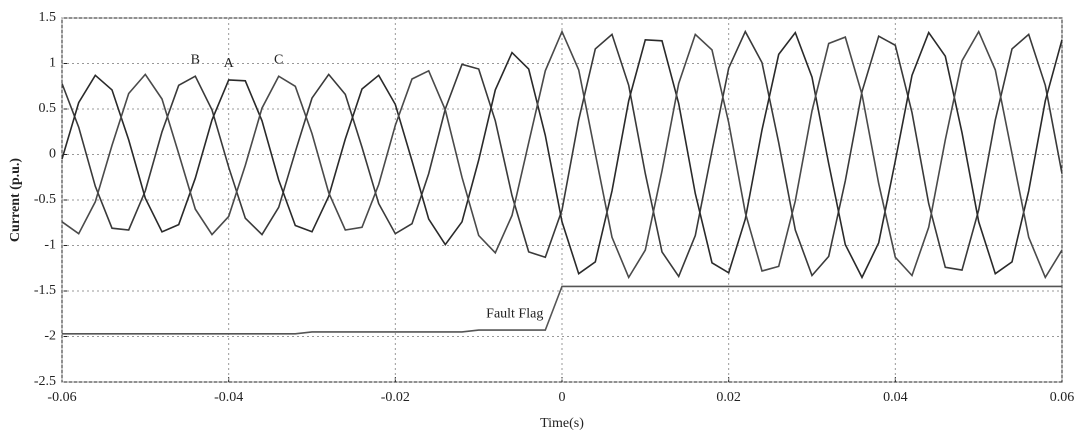 Image resolution: width=1085 pixels, height=437 pixels. I want to click on x-tick-label: -0.02, so click(395, 397).